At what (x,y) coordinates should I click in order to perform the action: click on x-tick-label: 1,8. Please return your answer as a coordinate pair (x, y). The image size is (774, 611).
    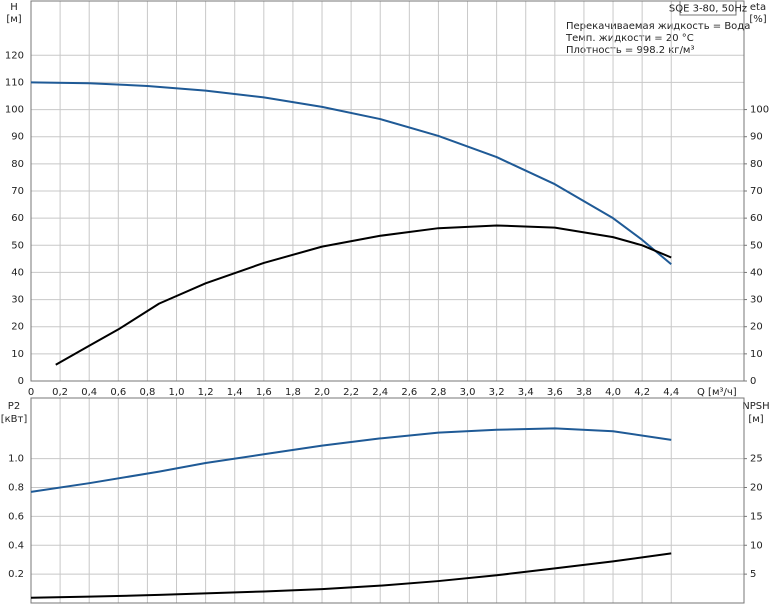
    Looking at the image, I should click on (293, 392).